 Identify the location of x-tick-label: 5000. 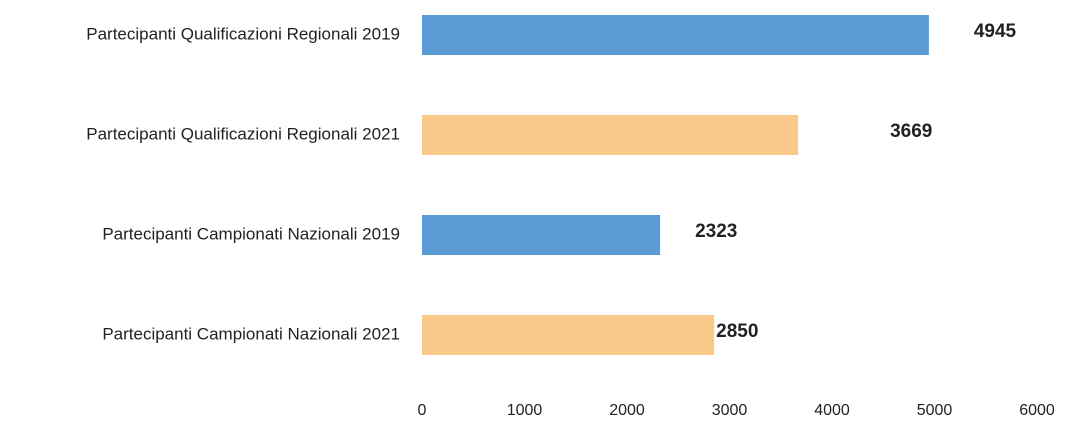
(935, 410).